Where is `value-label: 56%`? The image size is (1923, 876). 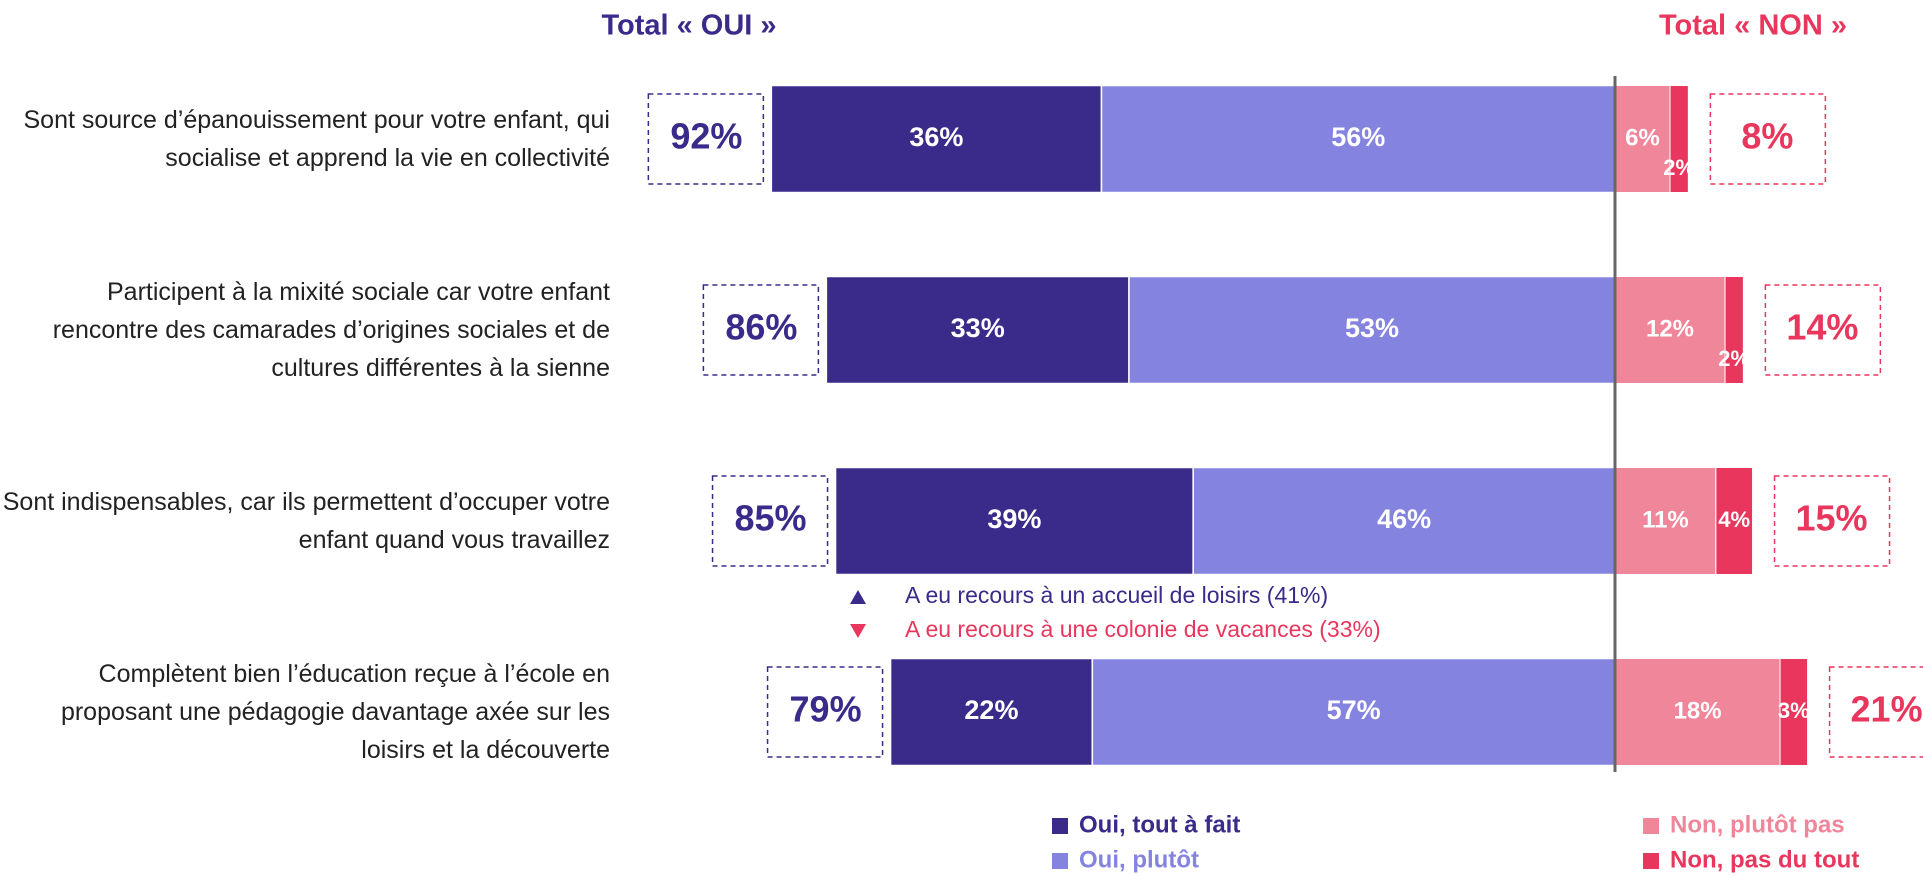
value-label: 56% is located at coordinates (1358, 137).